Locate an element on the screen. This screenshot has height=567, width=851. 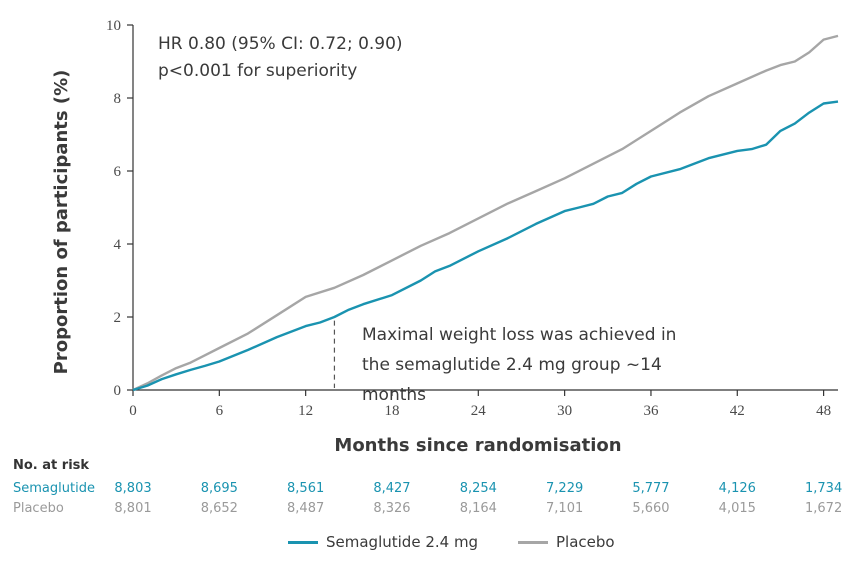
y-tick-label: 8 is located at coordinates (118, 99).